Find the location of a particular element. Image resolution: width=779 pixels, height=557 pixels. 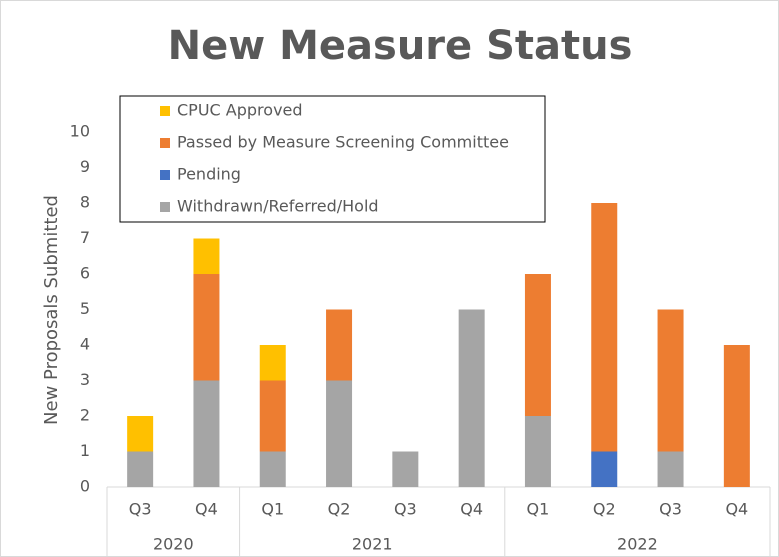

y-tick-label: 1 is located at coordinates (85, 450).